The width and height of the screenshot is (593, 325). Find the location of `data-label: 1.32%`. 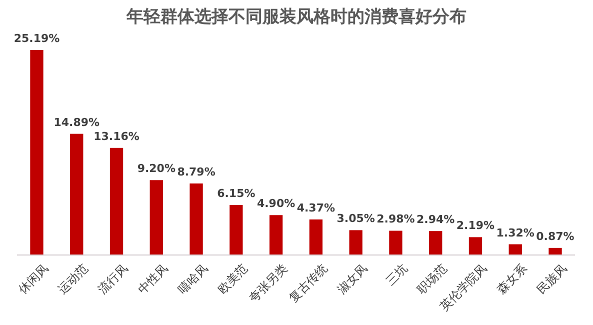

data-label: 1.32% is located at coordinates (515, 233).